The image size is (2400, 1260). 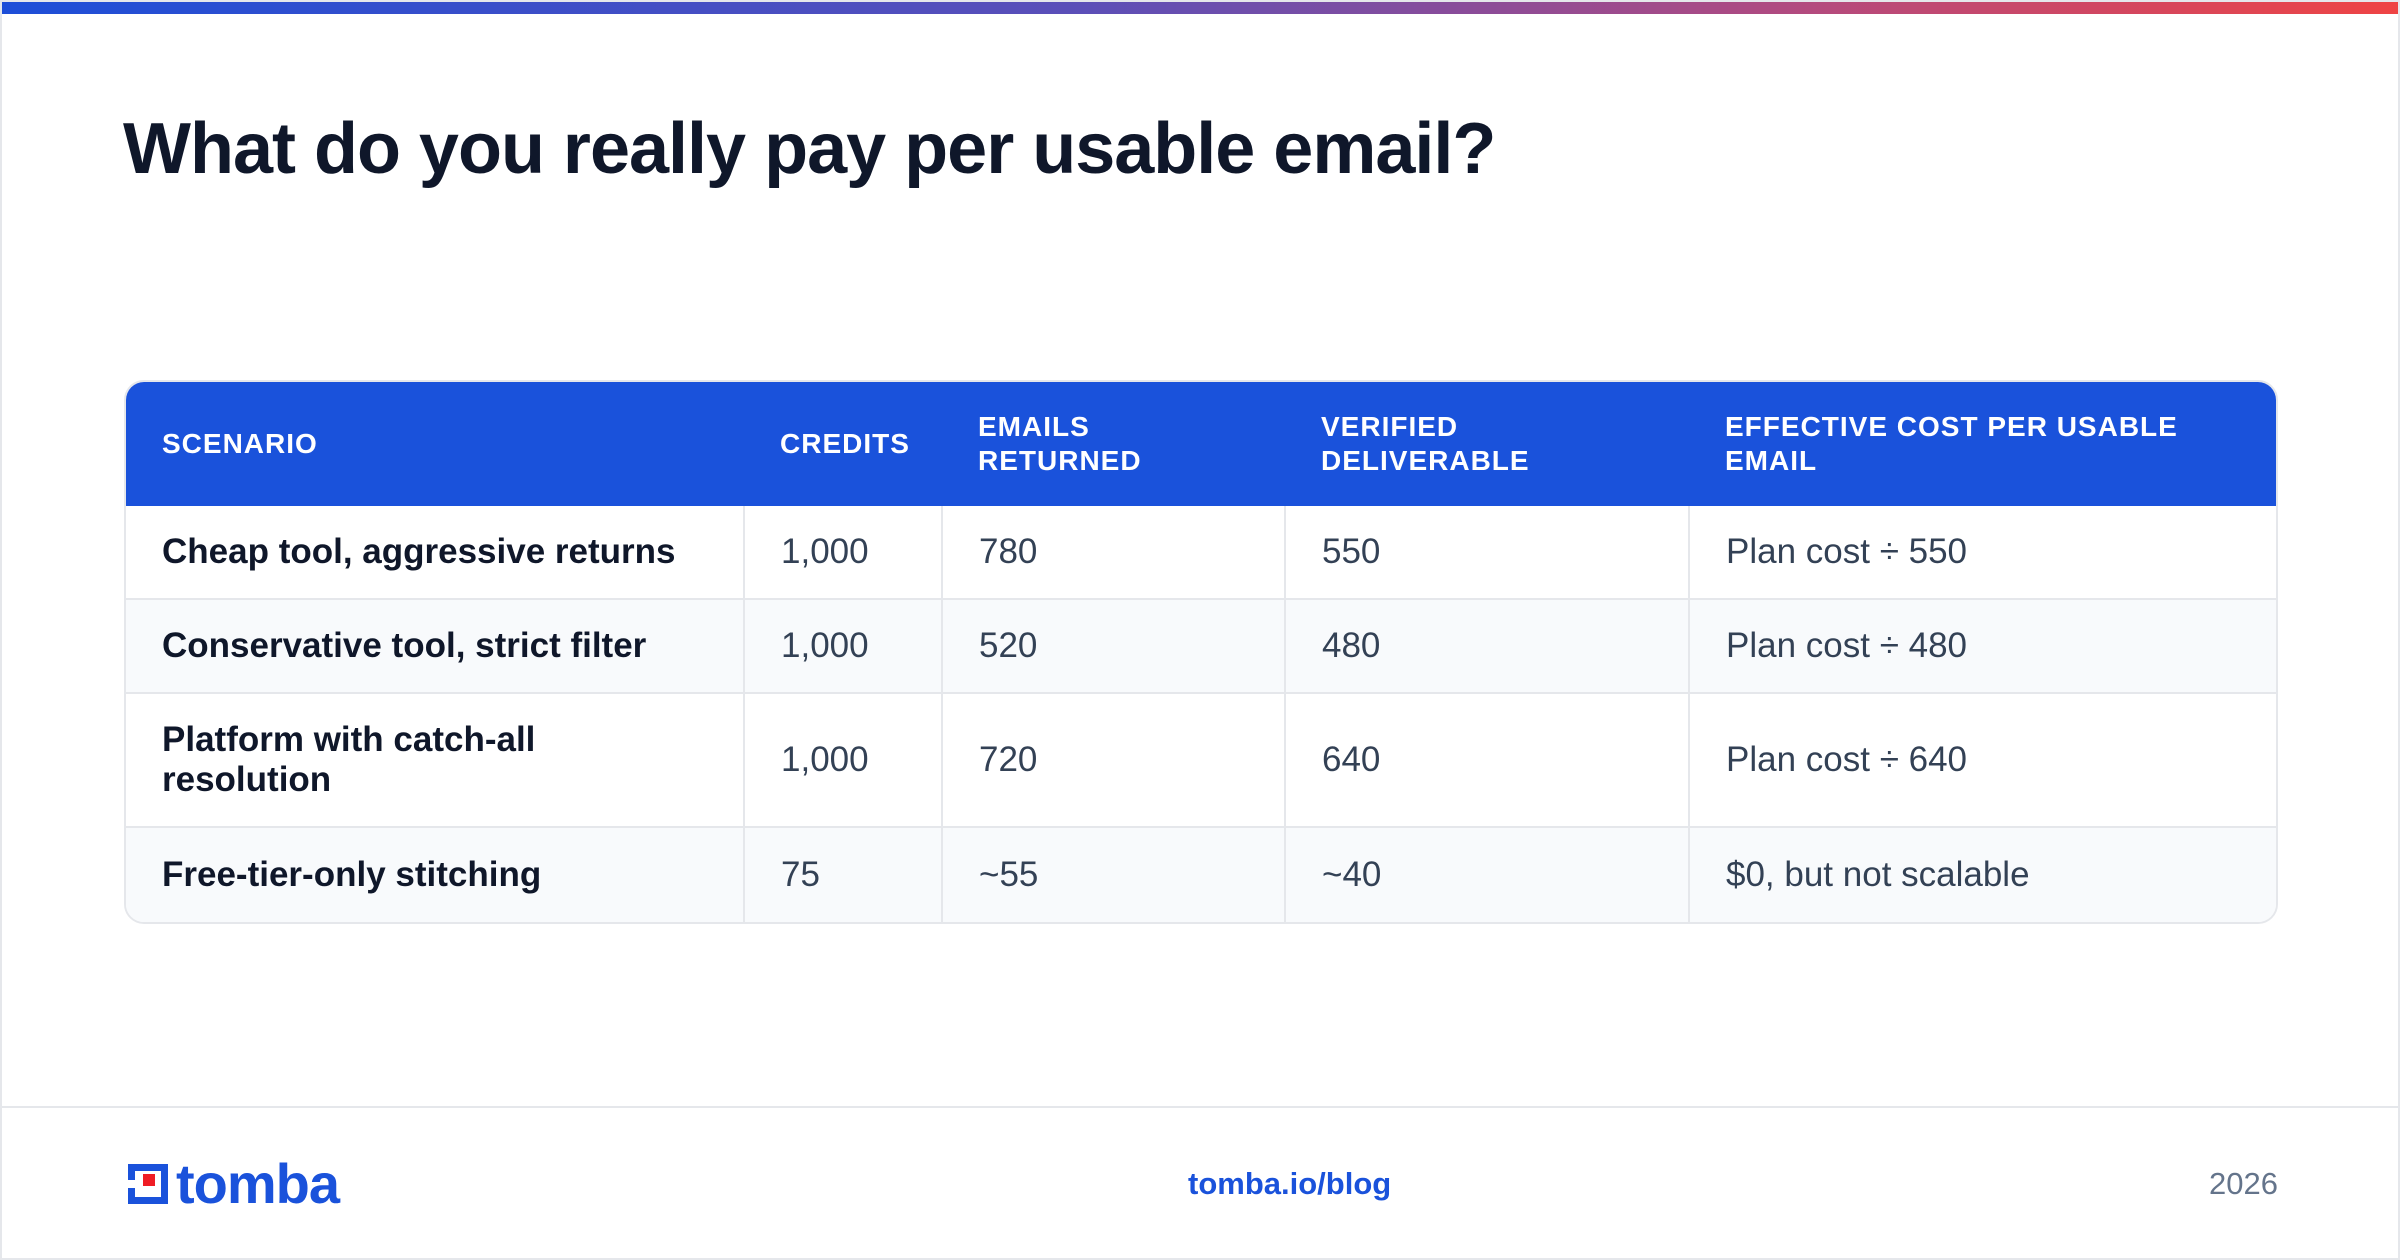 I want to click on tomba-logo-icon, so click(x=146, y=1184).